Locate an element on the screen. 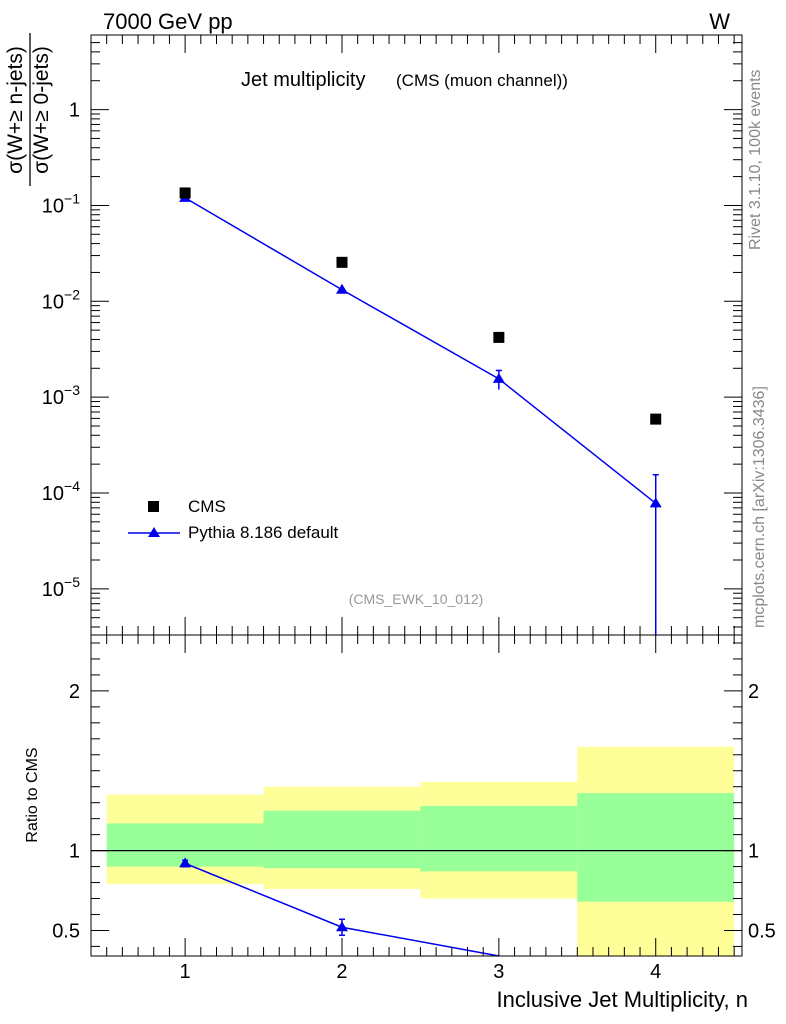 This screenshot has width=786, height=1024. ratio-y-tick-labels: 0.5 1 2 is located at coordinates (66, 812).